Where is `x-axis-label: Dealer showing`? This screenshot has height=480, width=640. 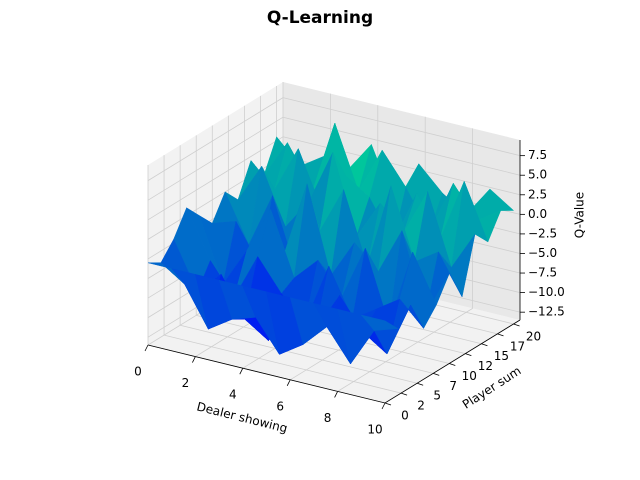 x-axis-label: Dealer showing is located at coordinates (242, 417).